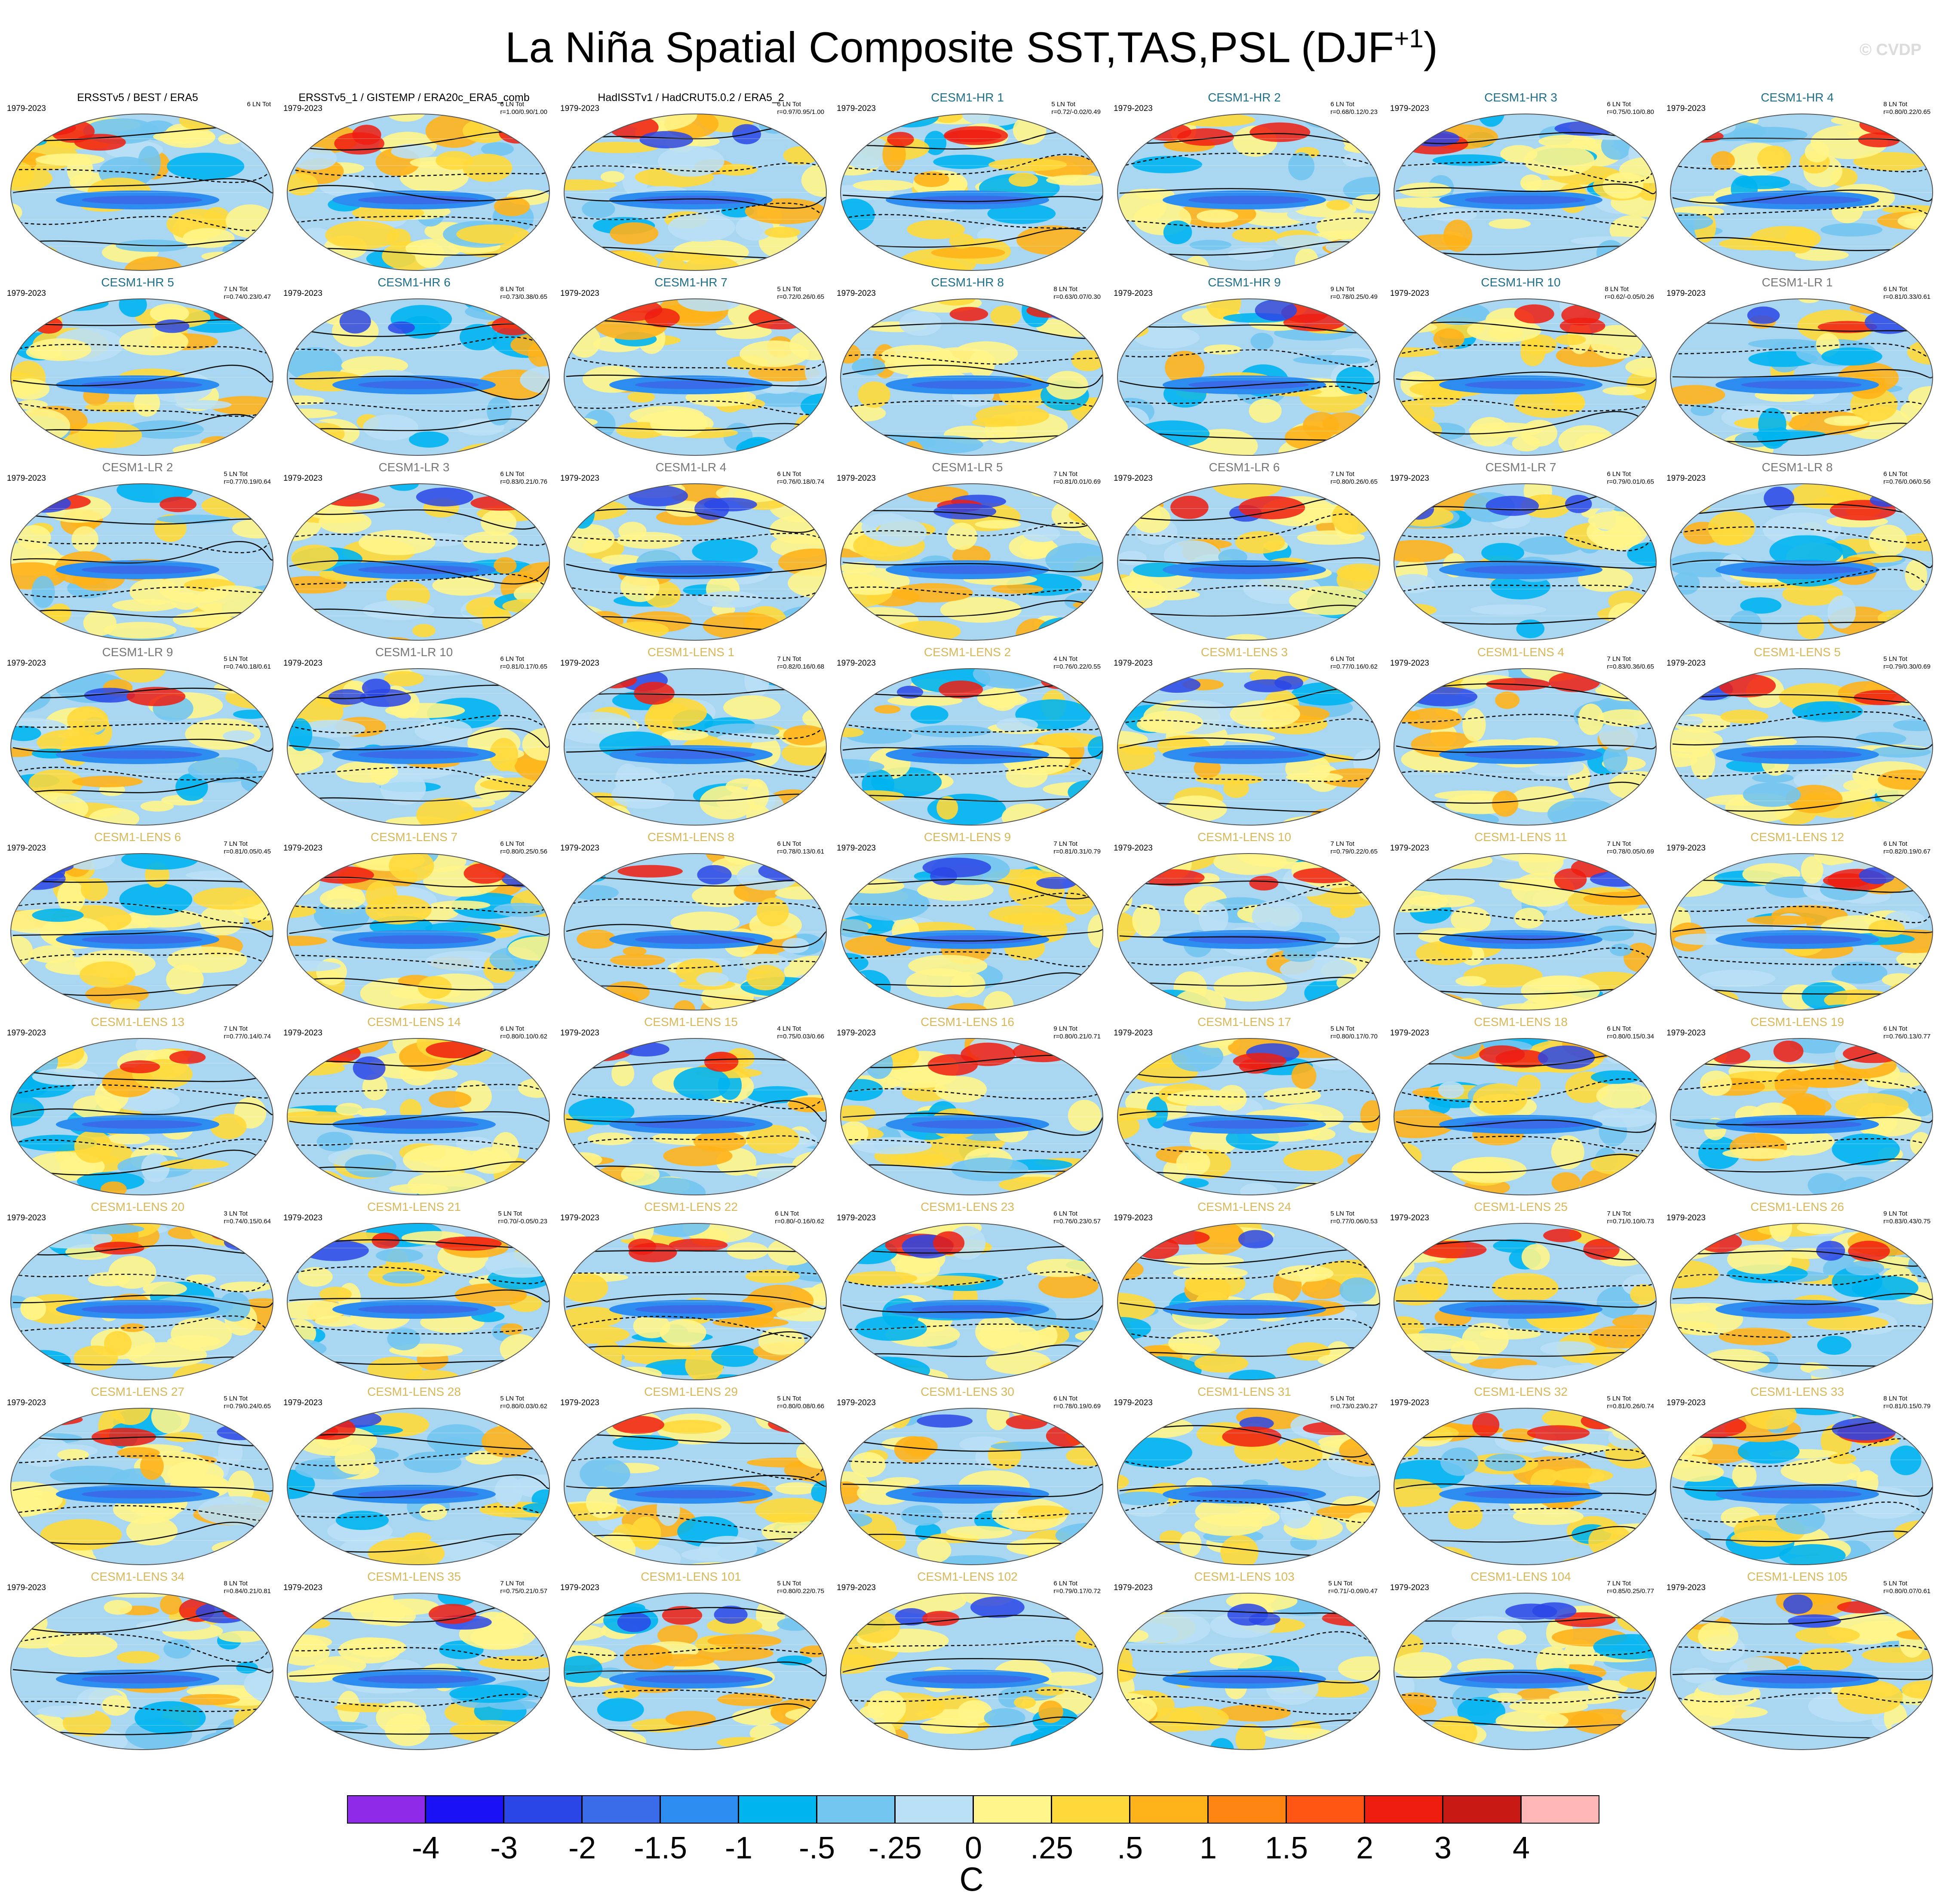 The width and height of the screenshot is (1943, 1904). What do you see at coordinates (738, 1848) in the screenshot?
I see `colorbar-tick-label: -1` at bounding box center [738, 1848].